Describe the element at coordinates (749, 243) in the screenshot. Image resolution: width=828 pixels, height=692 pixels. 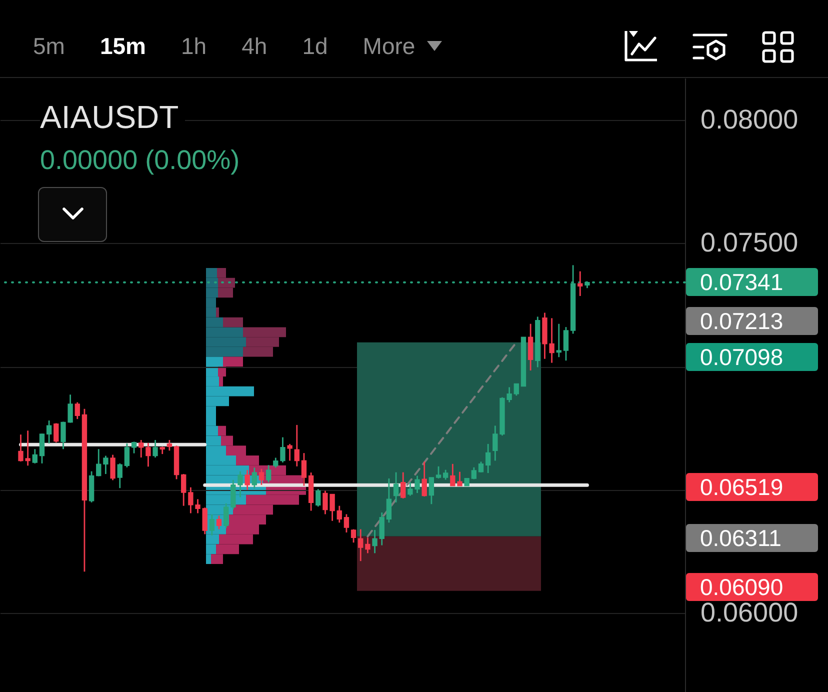
I see `y-tick-label: 0.07500` at that location.